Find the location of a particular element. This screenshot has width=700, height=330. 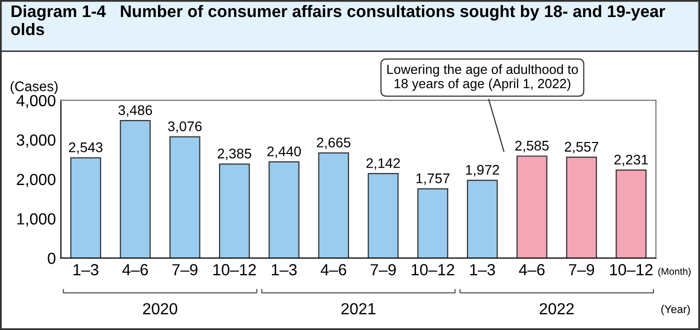

x-axis-title: (Month) is located at coordinates (674, 272).